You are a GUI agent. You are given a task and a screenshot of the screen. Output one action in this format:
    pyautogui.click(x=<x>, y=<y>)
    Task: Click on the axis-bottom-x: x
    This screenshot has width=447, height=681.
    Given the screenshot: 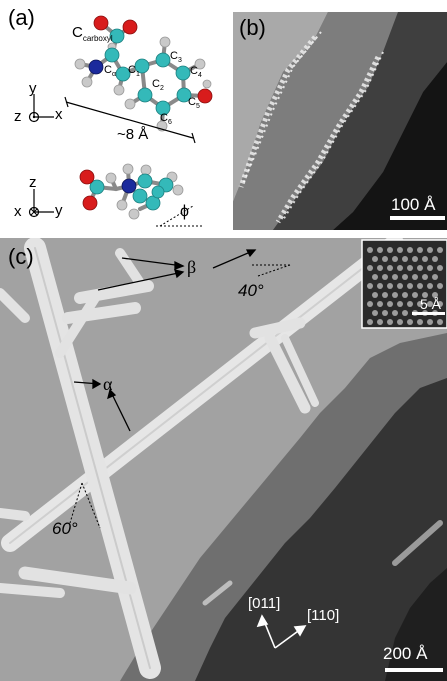 What is the action you would take?
    pyautogui.click(x=18, y=211)
    